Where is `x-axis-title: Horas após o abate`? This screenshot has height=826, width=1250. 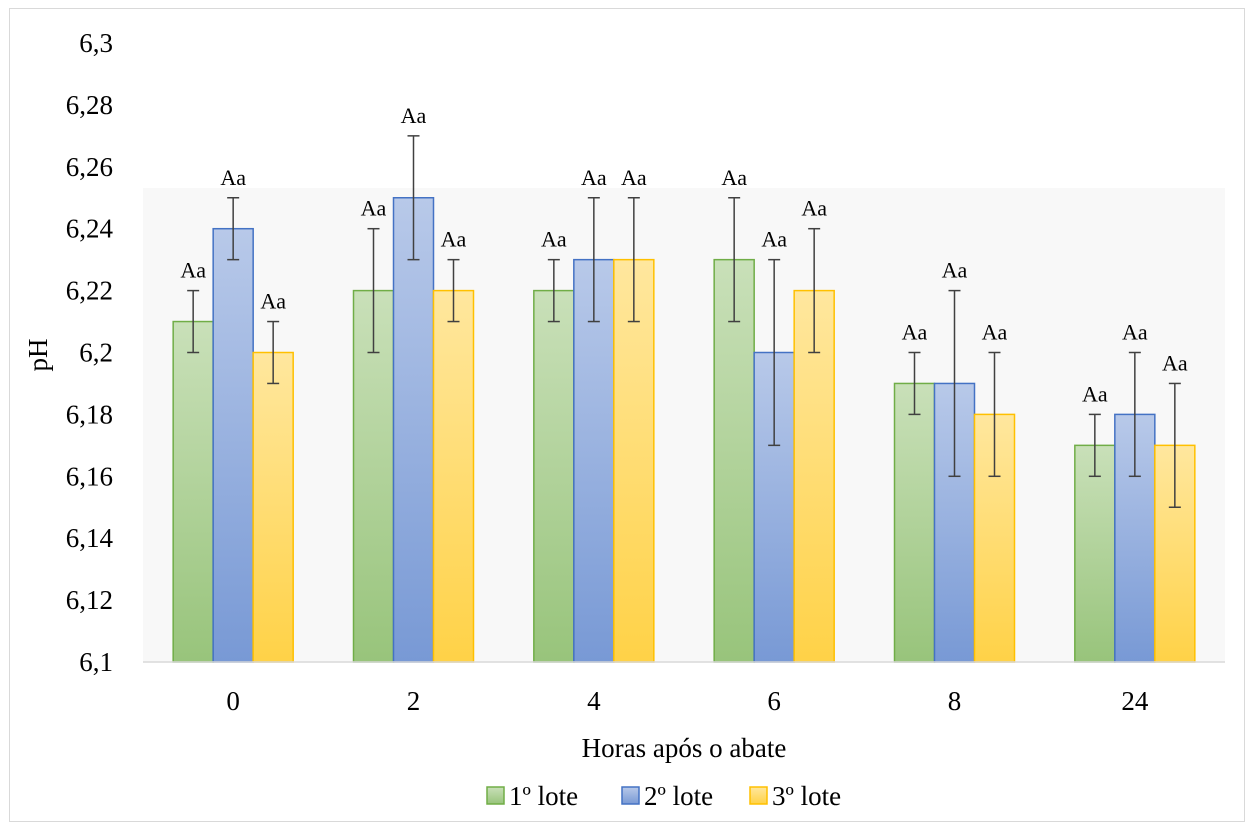 x-axis-title: Horas após o abate is located at coordinates (684, 748).